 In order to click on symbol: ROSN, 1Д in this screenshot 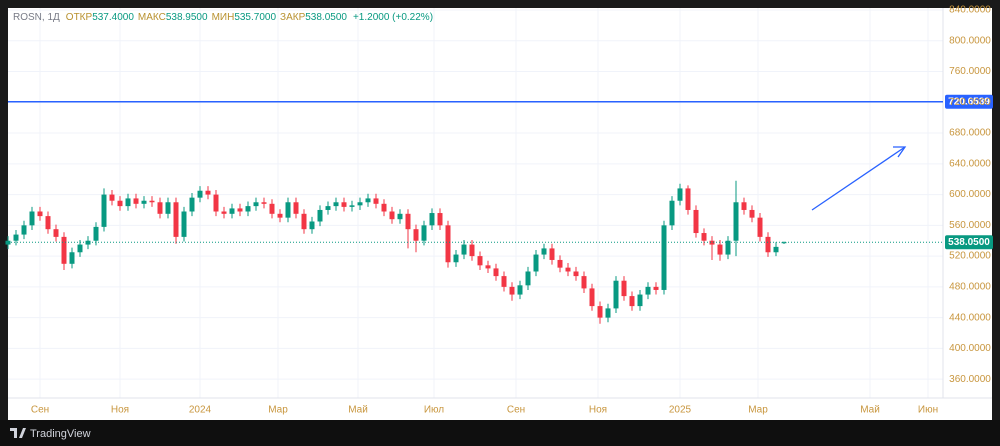, I will do `click(36, 17)`.